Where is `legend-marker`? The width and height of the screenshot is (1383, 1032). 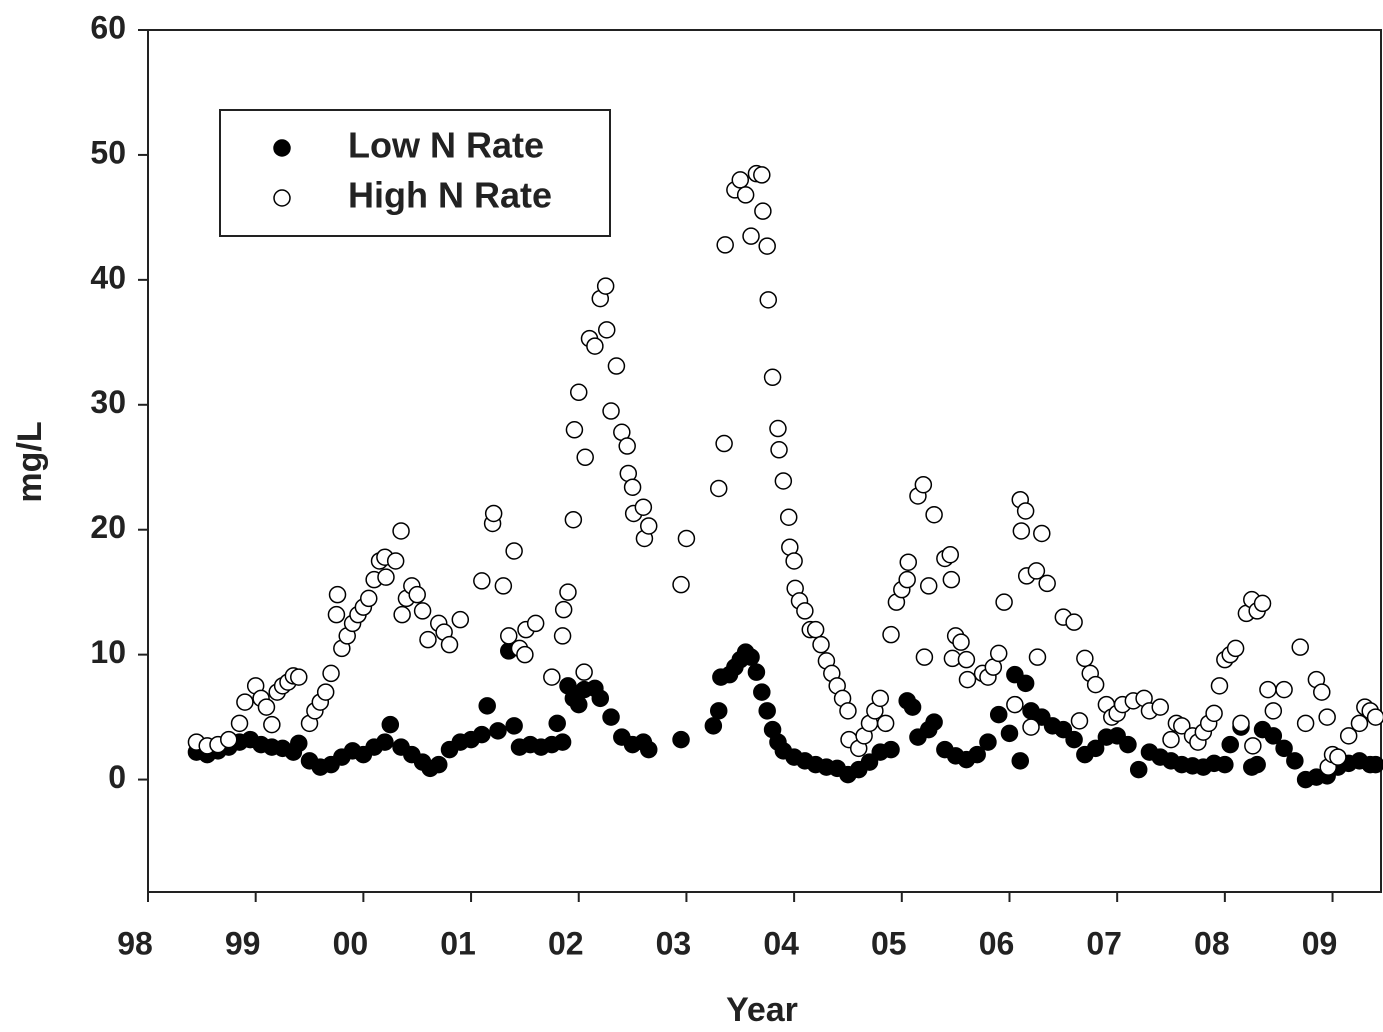 legend-marker is located at coordinates (282, 198).